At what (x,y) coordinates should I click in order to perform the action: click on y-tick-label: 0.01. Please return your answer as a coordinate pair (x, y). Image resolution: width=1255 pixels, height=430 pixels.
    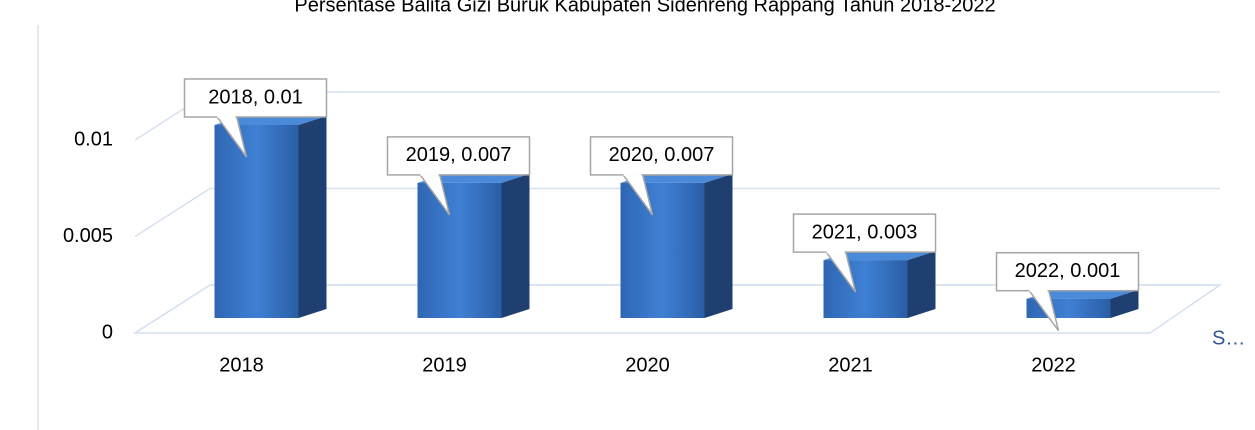
    Looking at the image, I should click on (93, 139).